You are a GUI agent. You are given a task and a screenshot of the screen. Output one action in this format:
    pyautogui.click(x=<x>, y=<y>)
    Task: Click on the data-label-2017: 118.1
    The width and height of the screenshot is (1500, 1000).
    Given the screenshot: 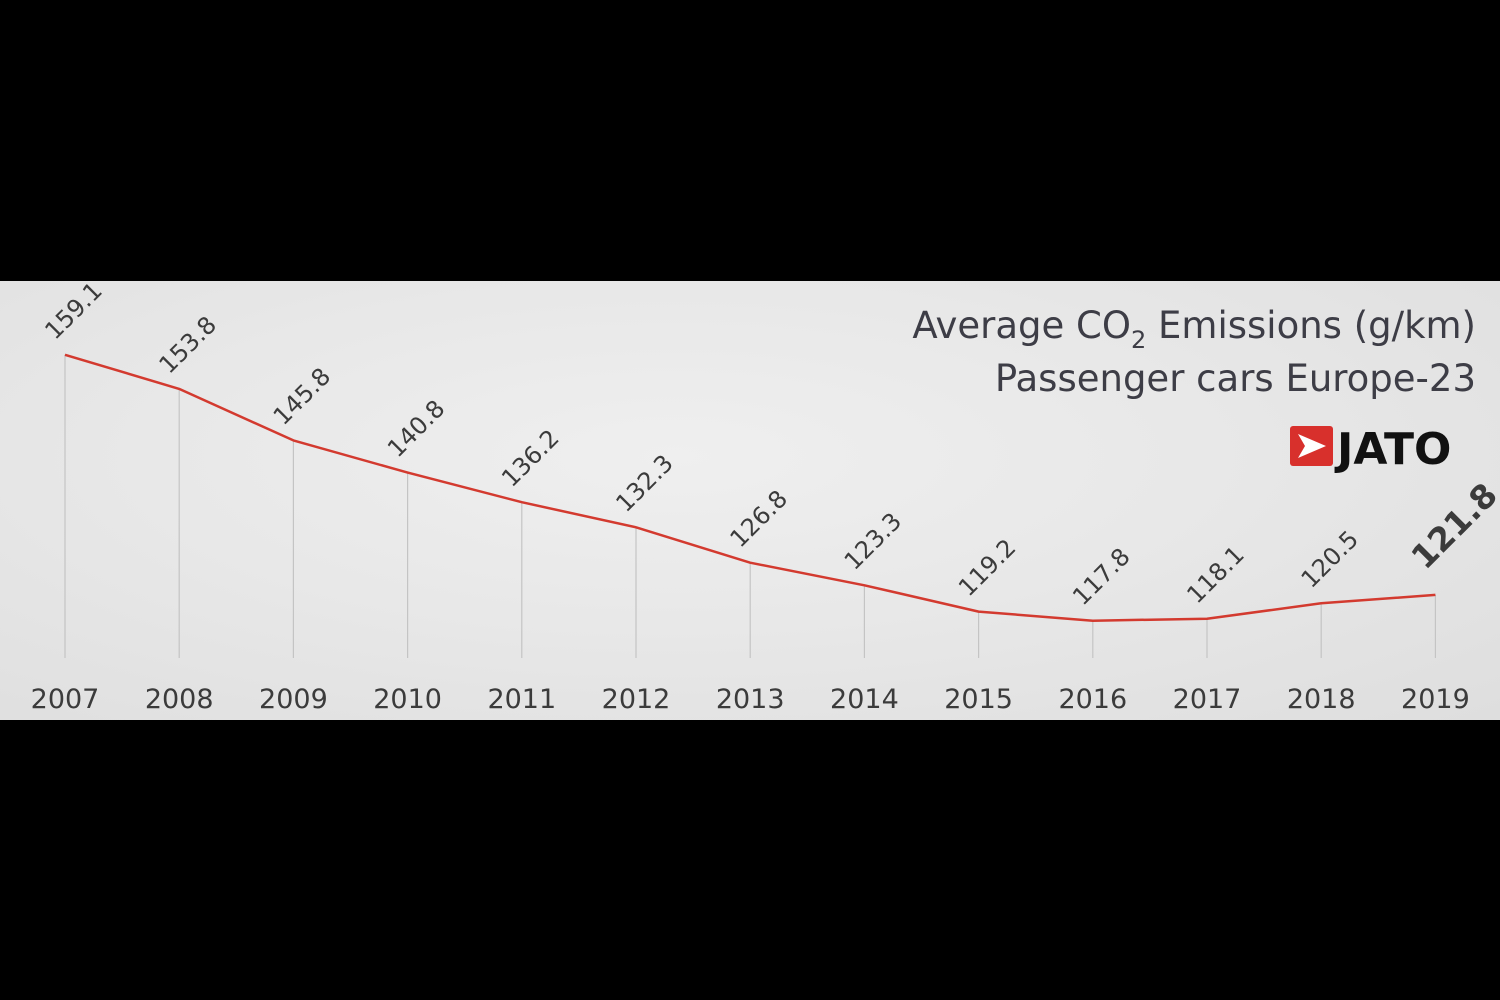 What is the action you would take?
    pyautogui.click(x=1215, y=575)
    